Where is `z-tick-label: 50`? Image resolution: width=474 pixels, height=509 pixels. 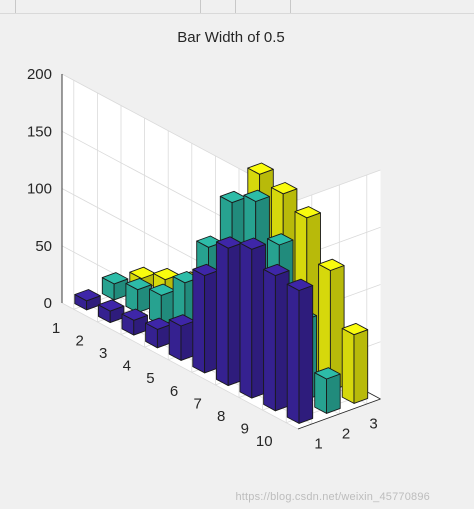
z-tick-label: 50 is located at coordinates (43, 246).